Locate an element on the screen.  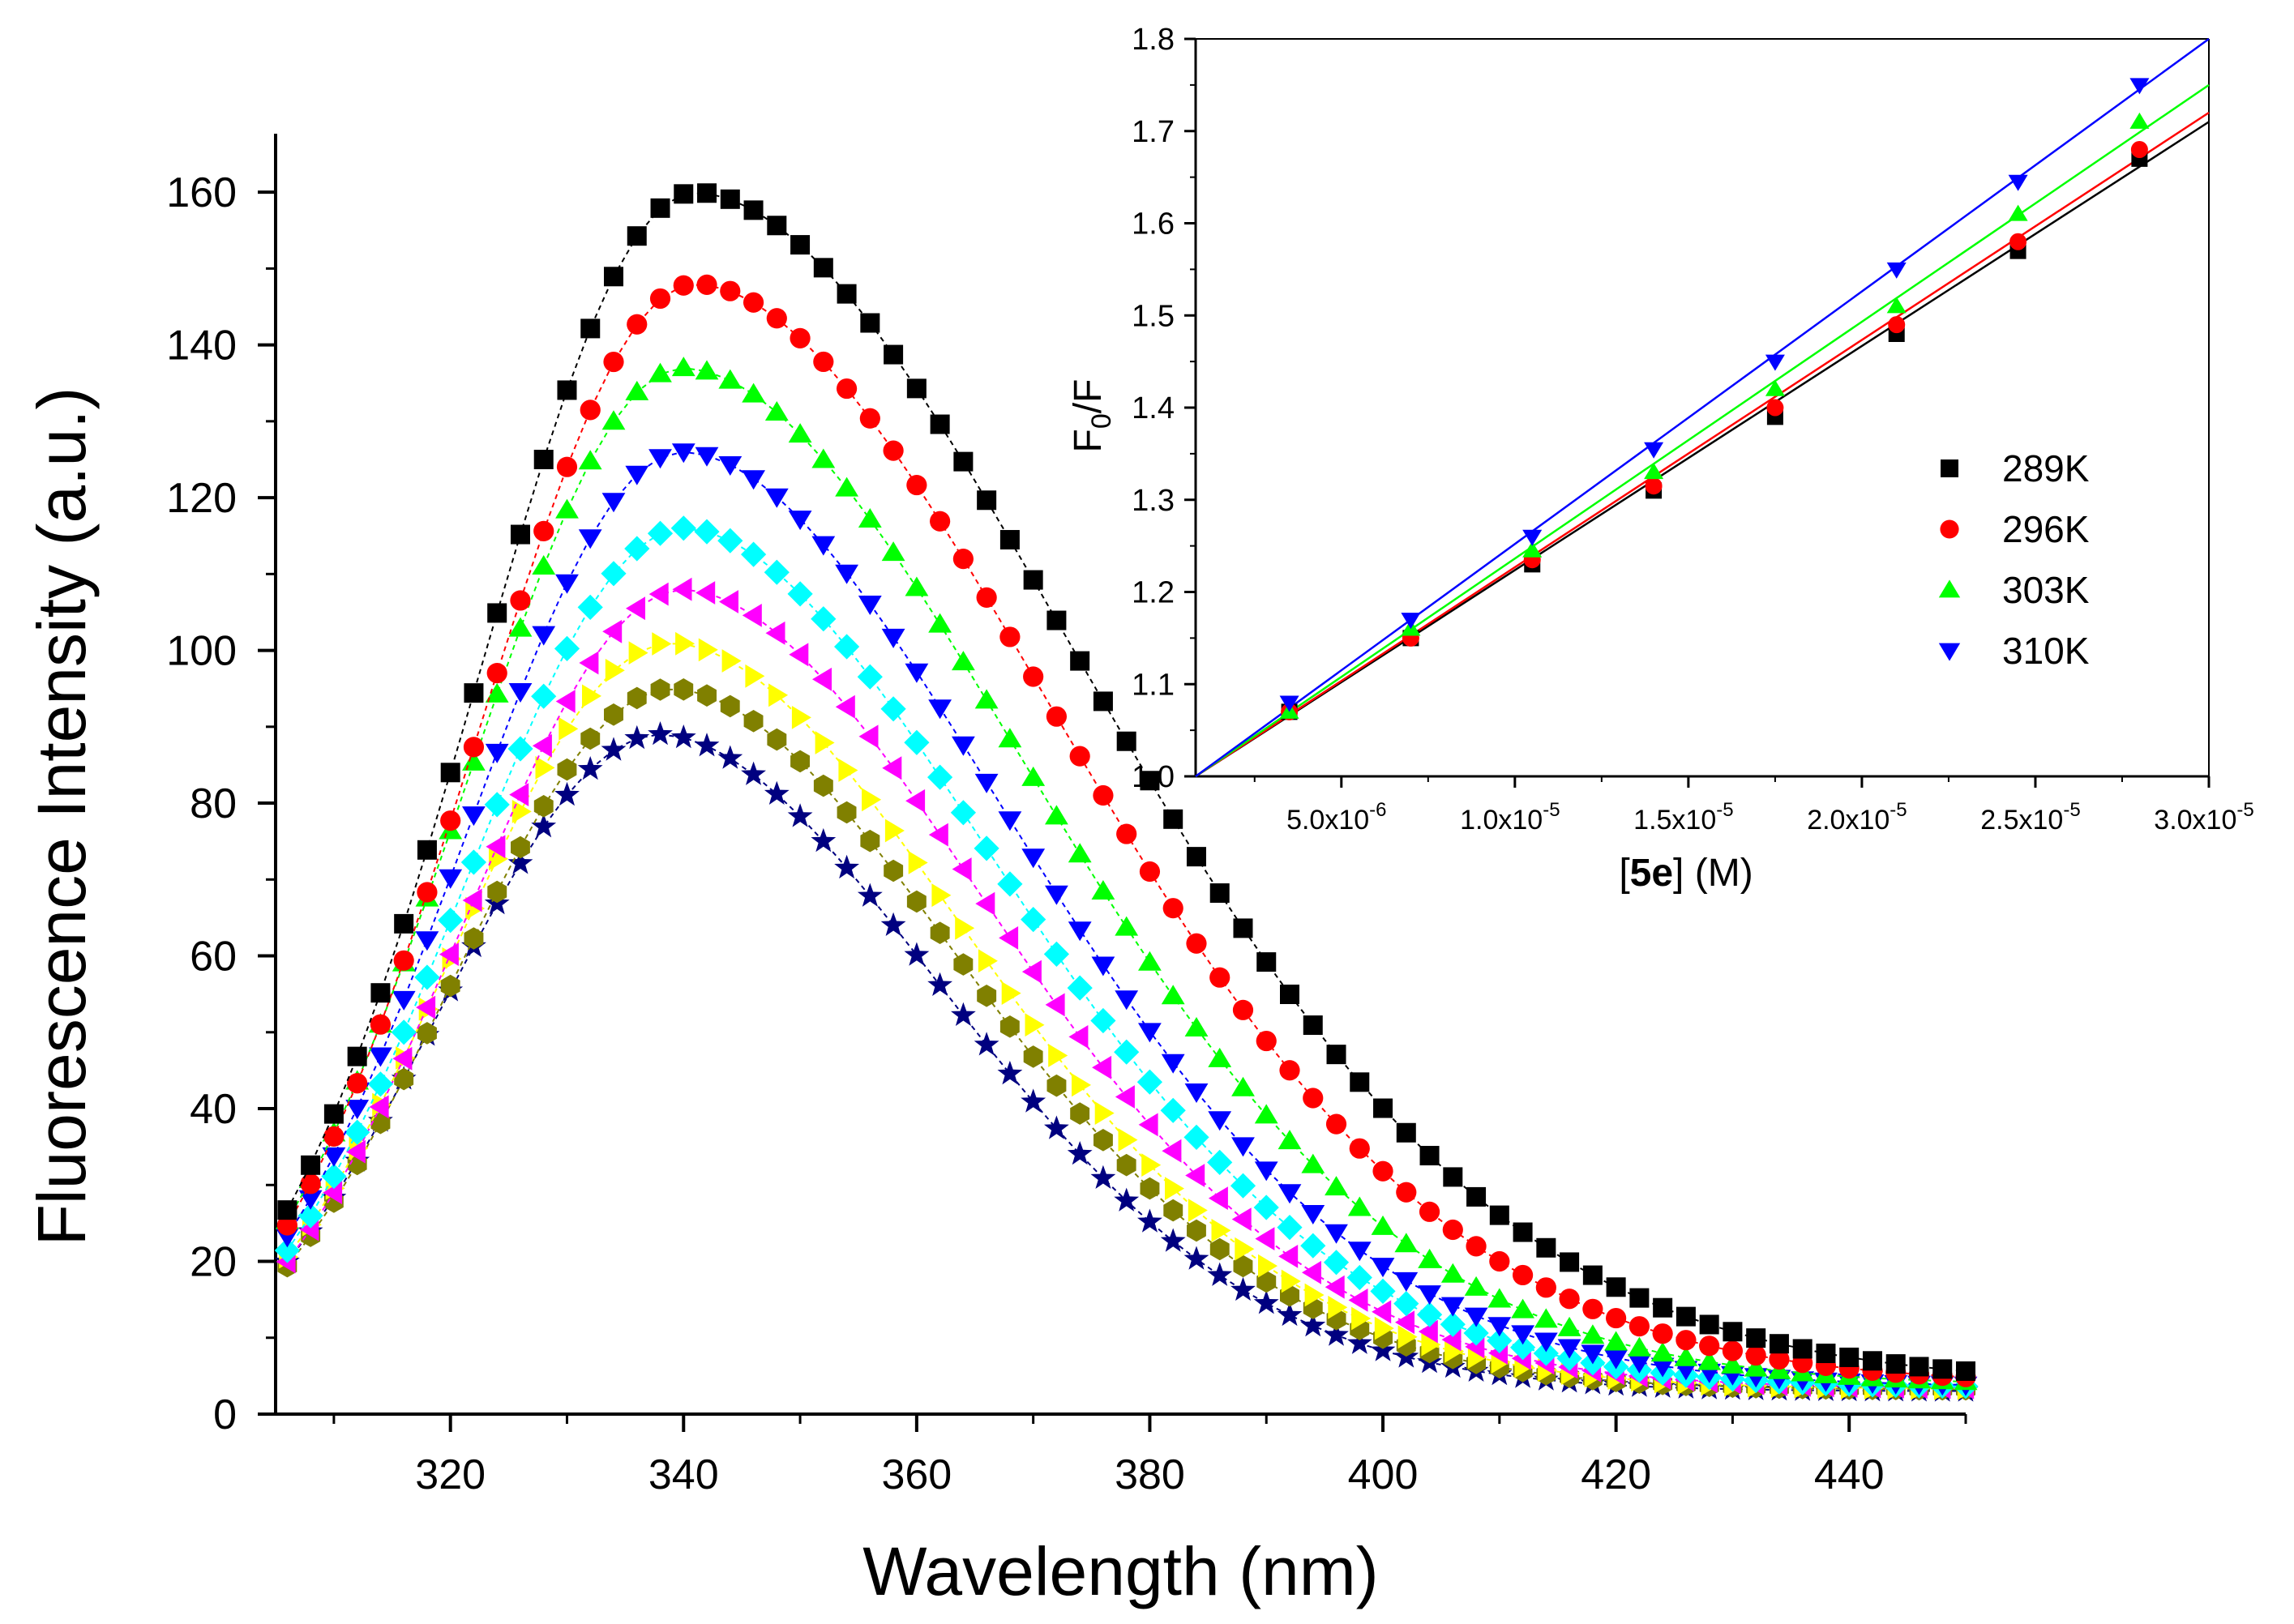
inset-y-tick-label: 1.4 is located at coordinates (1153, 408).